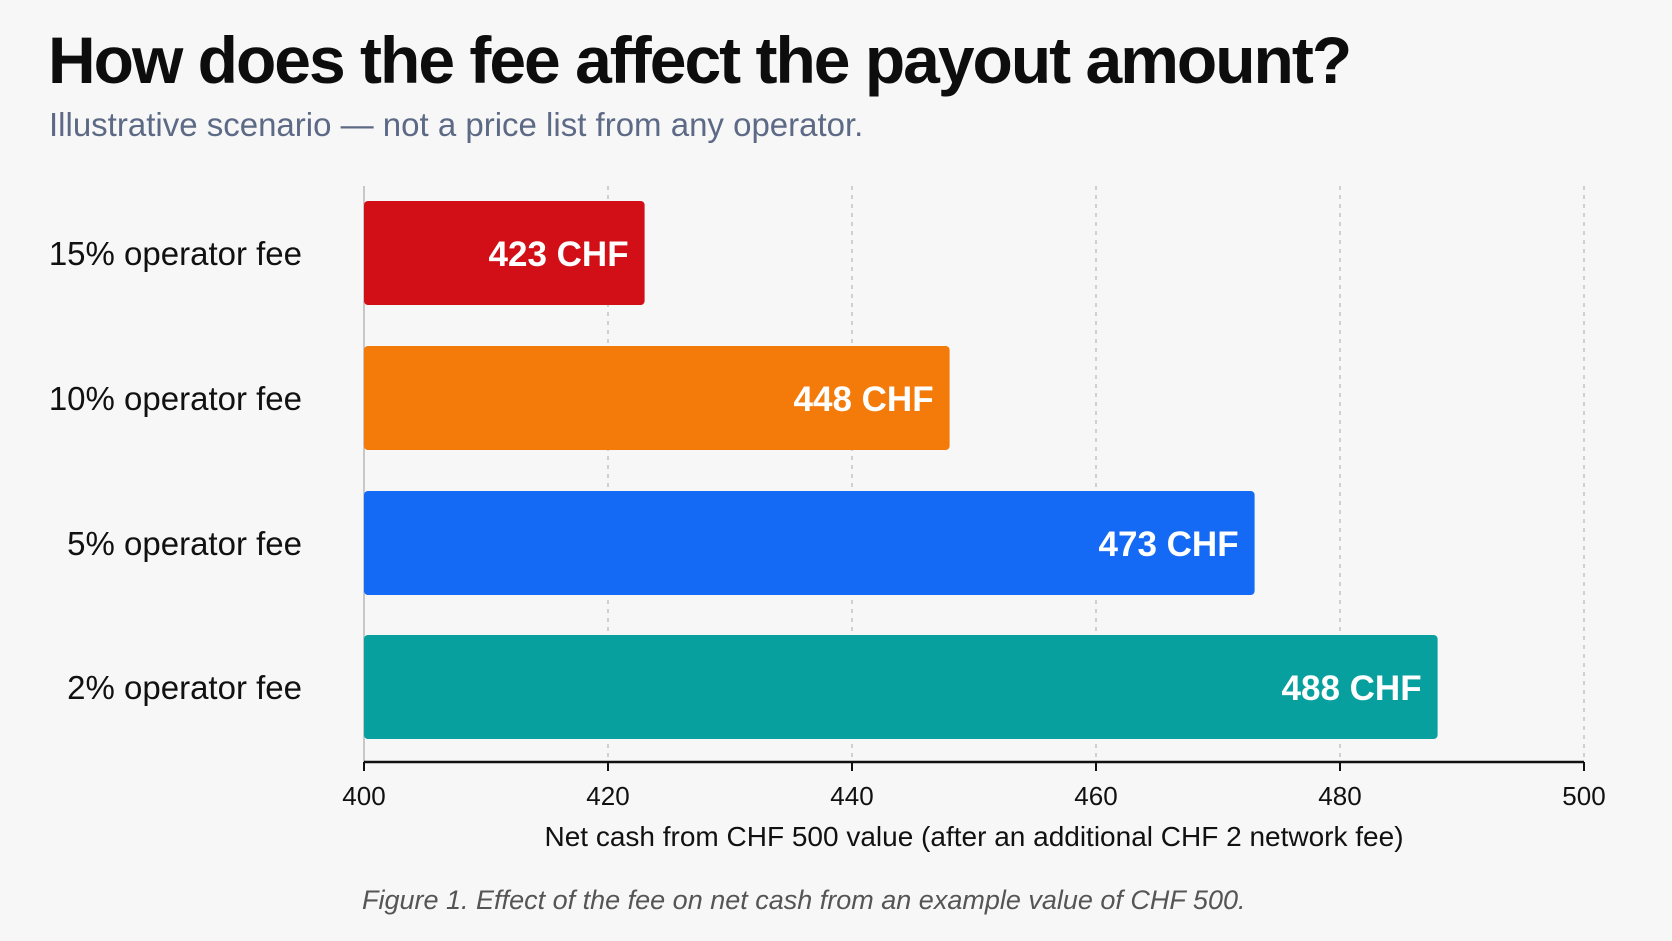 The height and width of the screenshot is (941, 1672). Describe the element at coordinates (175, 398) in the screenshot. I see `category-label: 10% operator fee` at that location.